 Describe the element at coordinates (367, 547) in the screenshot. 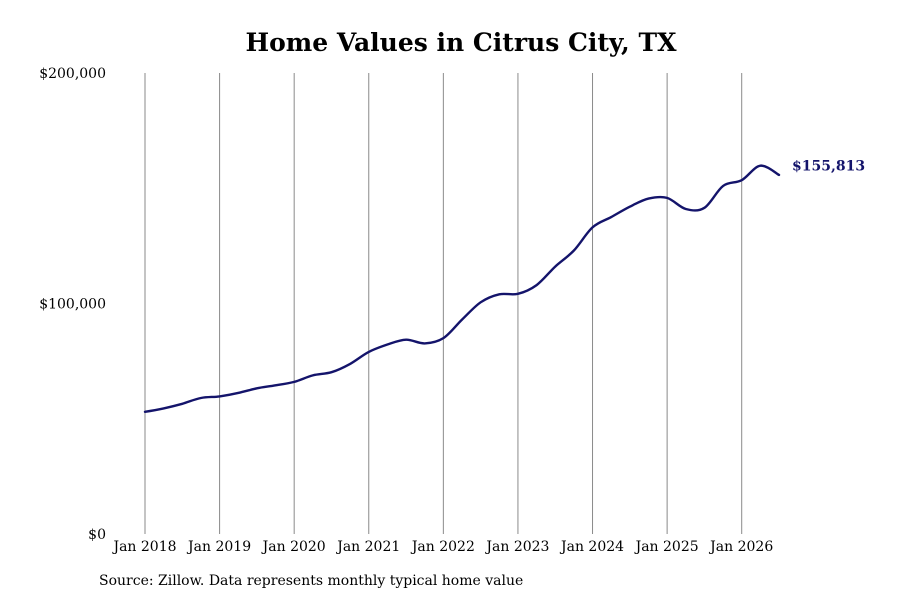

I see `x-tick-label: Jan 2021` at that location.